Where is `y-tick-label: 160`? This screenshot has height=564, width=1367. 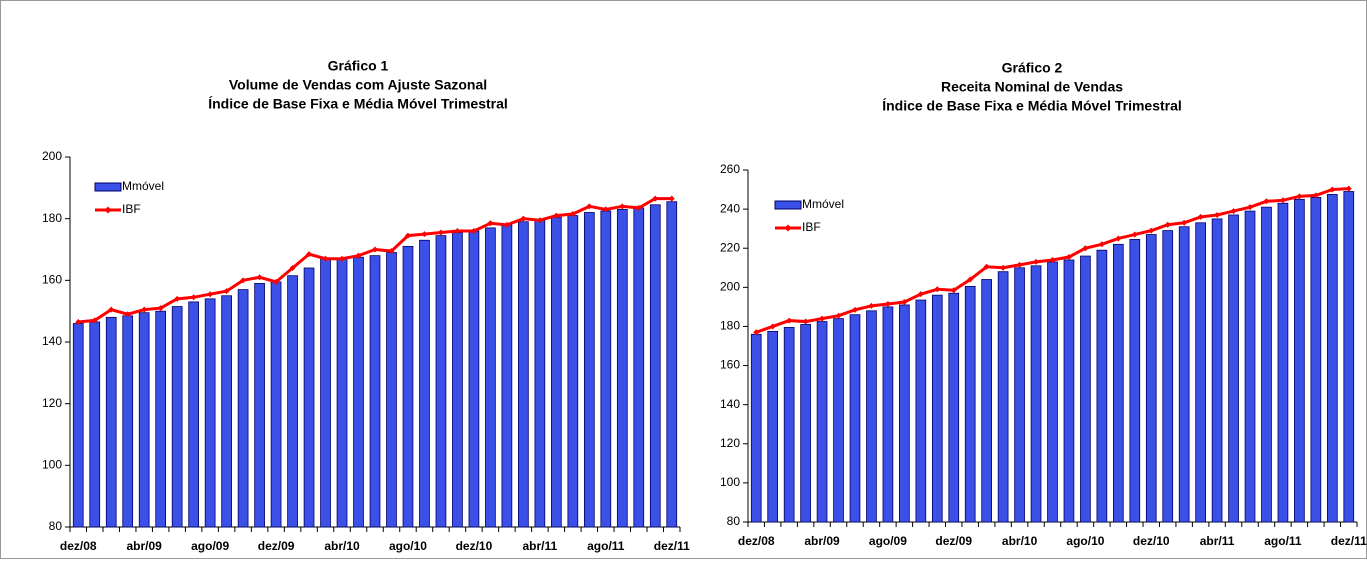 y-tick-label: 160 is located at coordinates (52, 280).